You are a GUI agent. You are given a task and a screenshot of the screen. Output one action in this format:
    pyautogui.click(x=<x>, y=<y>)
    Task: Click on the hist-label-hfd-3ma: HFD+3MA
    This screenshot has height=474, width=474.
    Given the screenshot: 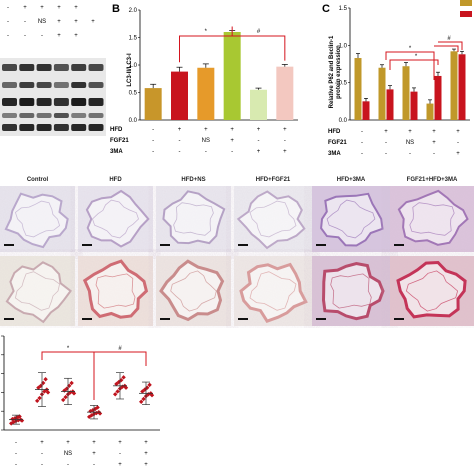 What is the action you would take?
    pyautogui.click(x=351, y=180)
    